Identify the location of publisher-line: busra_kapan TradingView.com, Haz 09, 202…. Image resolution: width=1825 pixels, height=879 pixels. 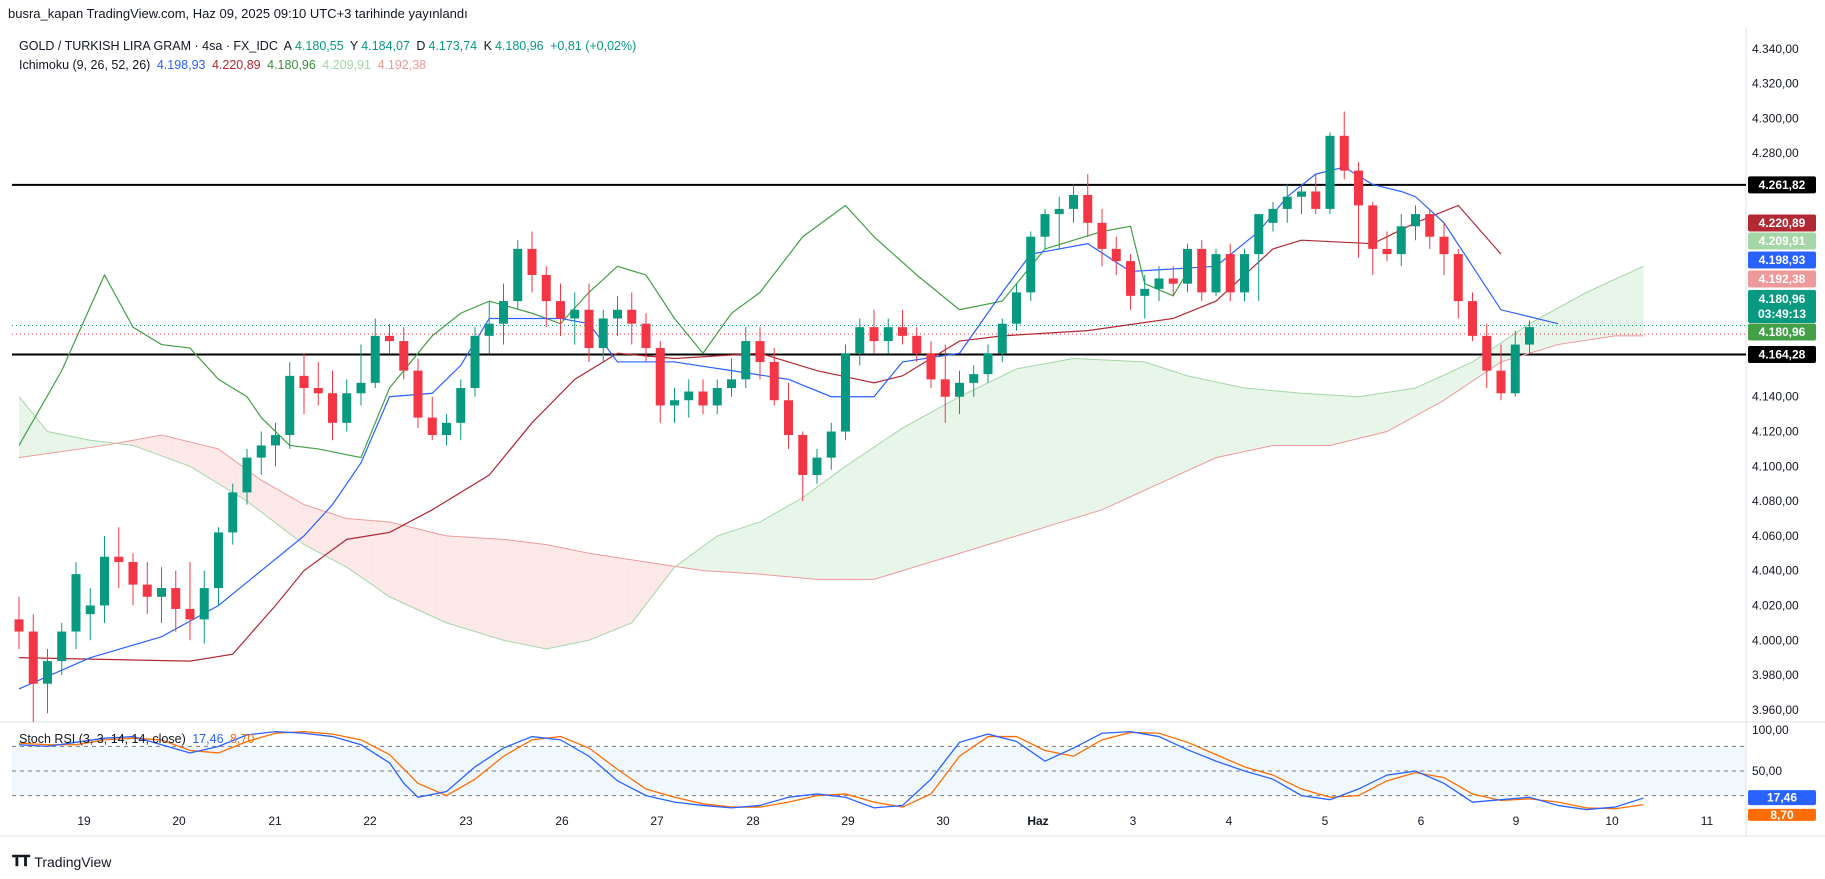
(238, 13).